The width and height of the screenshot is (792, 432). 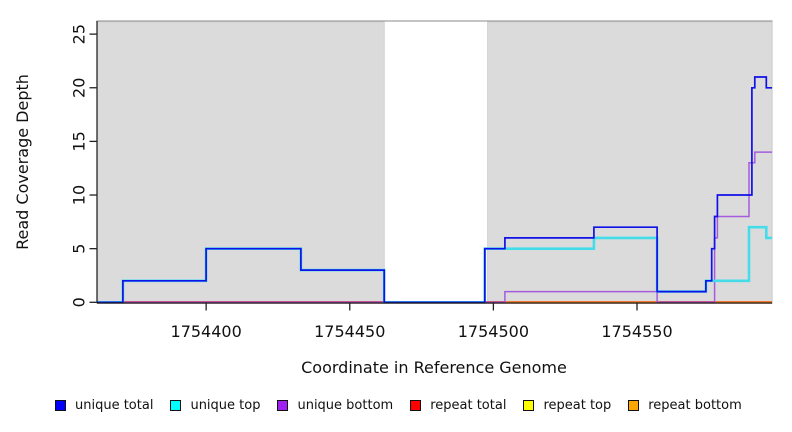 What do you see at coordinates (79, 88) in the screenshot?
I see `y-tick-label: 20` at bounding box center [79, 88].